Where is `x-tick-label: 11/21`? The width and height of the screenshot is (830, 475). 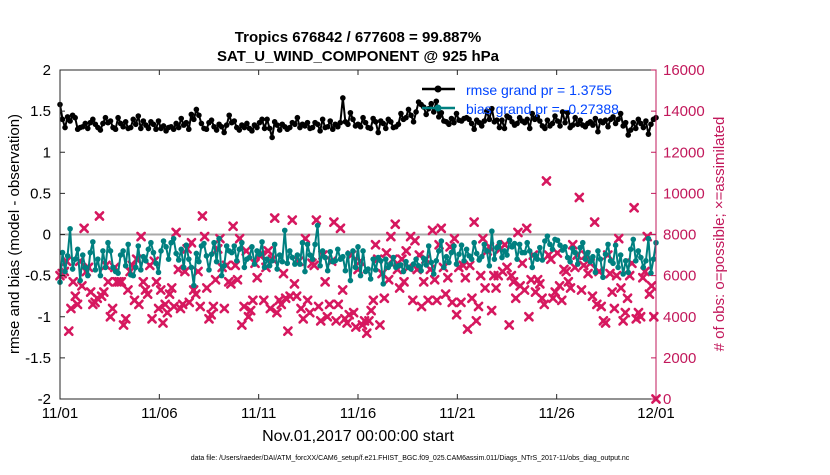 x-tick-label: 11/21 is located at coordinates (457, 413).